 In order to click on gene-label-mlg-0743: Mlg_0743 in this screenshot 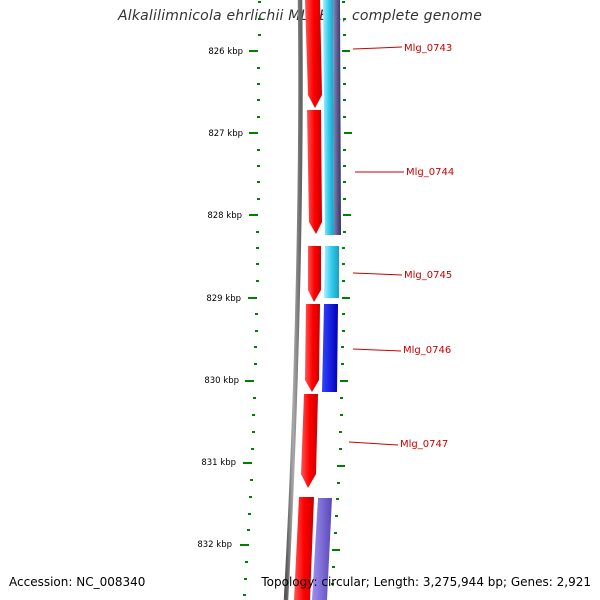, I will do `click(428, 48)`.